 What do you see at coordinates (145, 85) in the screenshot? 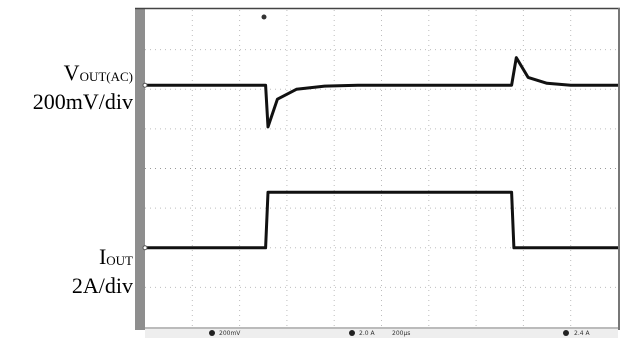
I see `vout-ground-marker` at bounding box center [145, 85].